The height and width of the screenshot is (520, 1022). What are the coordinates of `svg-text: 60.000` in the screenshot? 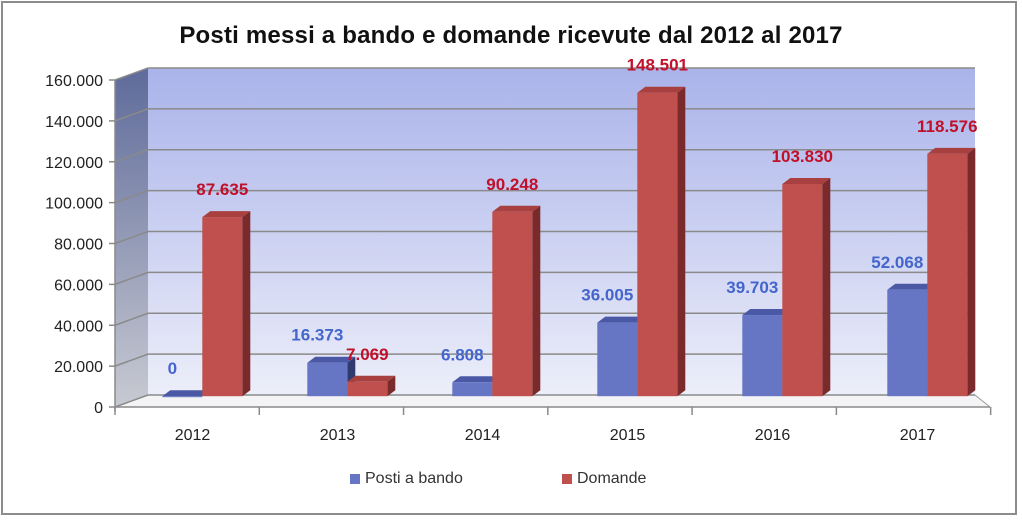 It's located at (78, 285).